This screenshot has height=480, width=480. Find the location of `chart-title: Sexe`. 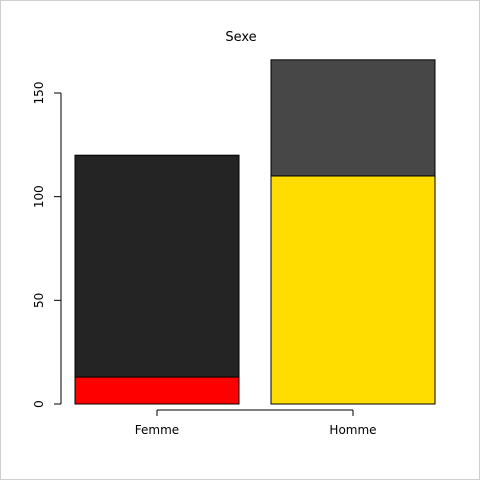

chart-title: Sexe is located at coordinates (240, 37).